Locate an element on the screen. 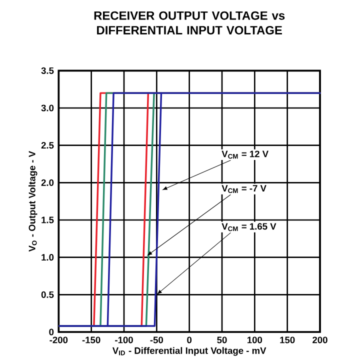  x-tick-label: 200 is located at coordinates (320, 340).